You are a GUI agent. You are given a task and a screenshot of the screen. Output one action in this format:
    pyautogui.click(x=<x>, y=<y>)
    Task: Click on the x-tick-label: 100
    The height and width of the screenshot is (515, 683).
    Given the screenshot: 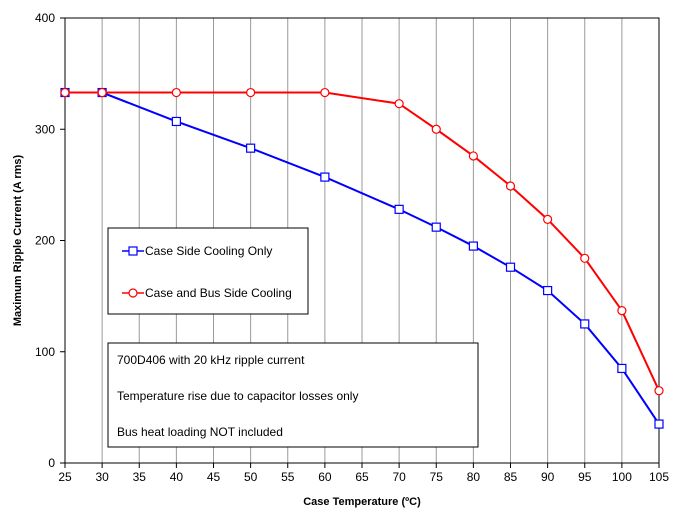 What is the action you would take?
    pyautogui.click(x=622, y=477)
    